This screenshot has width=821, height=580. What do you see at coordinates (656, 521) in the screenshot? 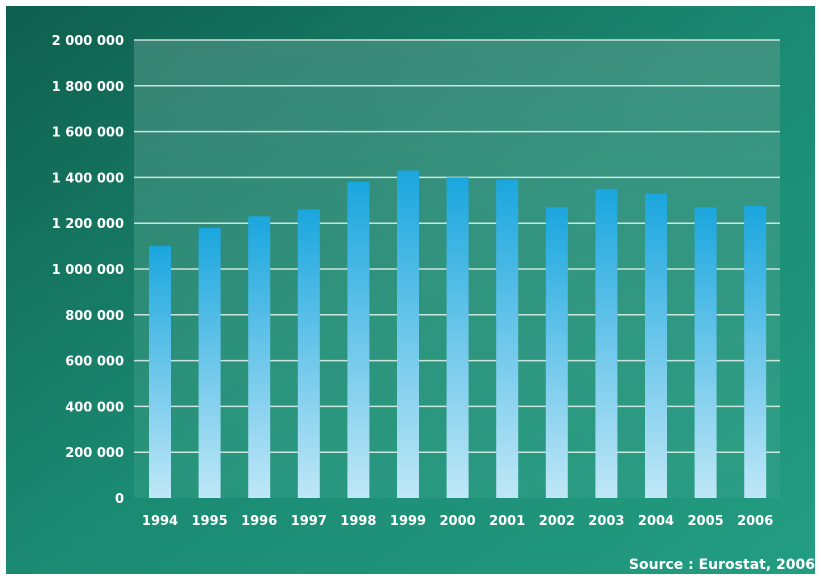
I see `x-tick-label: 2004` at bounding box center [656, 521].